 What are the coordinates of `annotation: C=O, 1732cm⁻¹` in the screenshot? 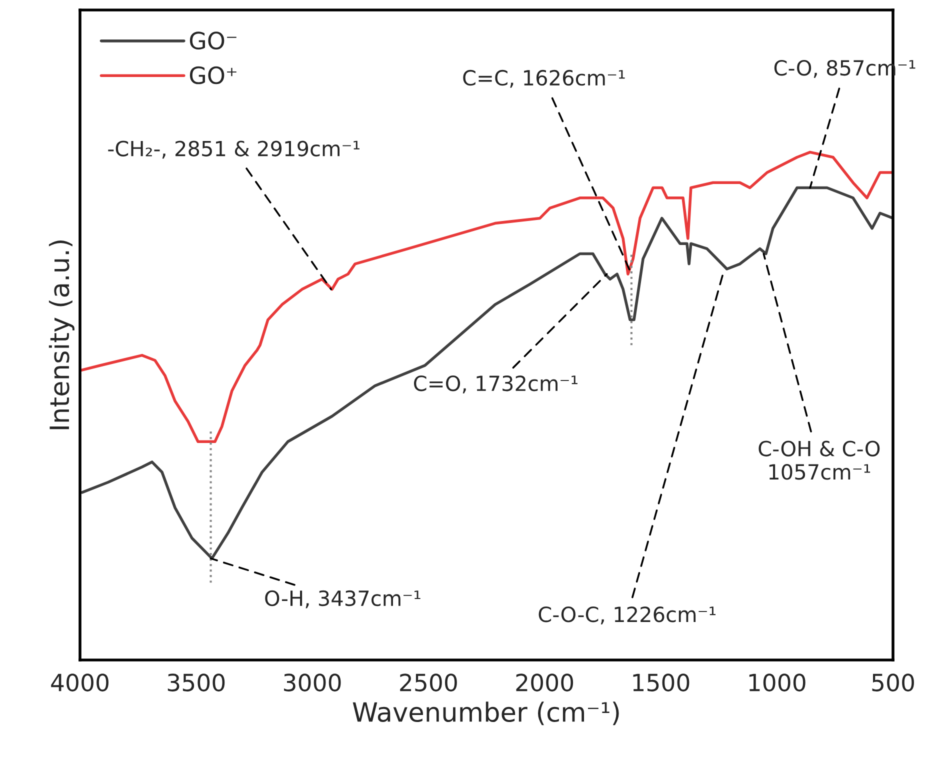 It's located at (496, 384).